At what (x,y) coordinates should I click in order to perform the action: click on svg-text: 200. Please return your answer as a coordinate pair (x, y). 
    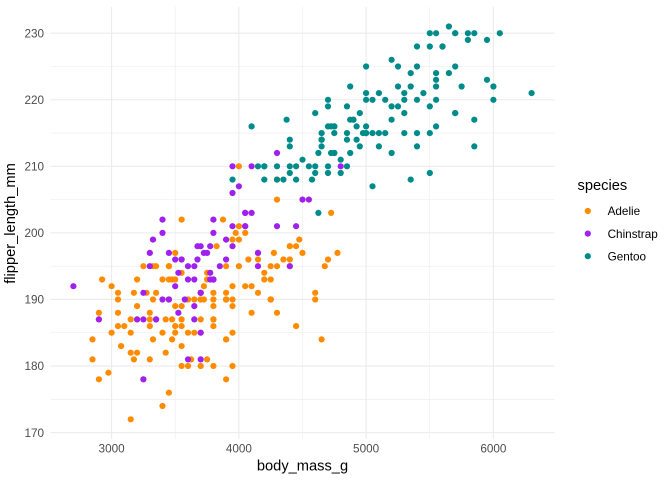
    Looking at the image, I should click on (34, 233).